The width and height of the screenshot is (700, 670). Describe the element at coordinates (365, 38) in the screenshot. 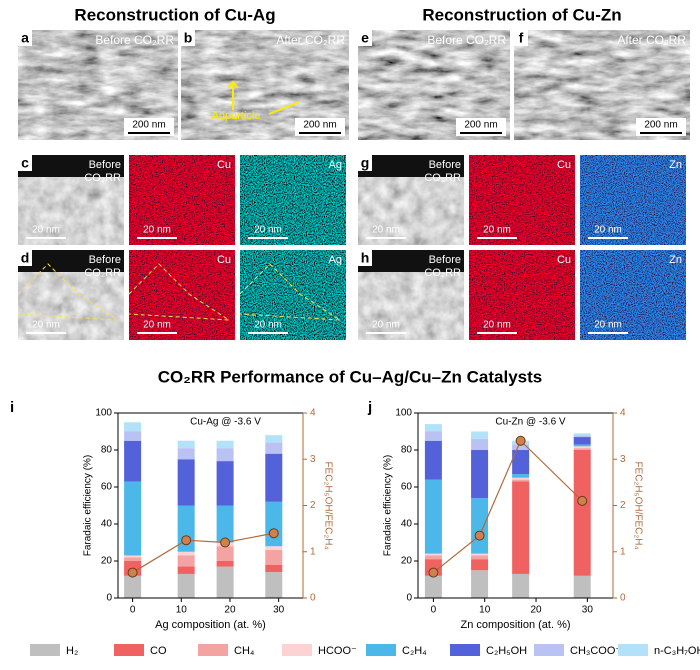

I see `panel-label: e` at that location.